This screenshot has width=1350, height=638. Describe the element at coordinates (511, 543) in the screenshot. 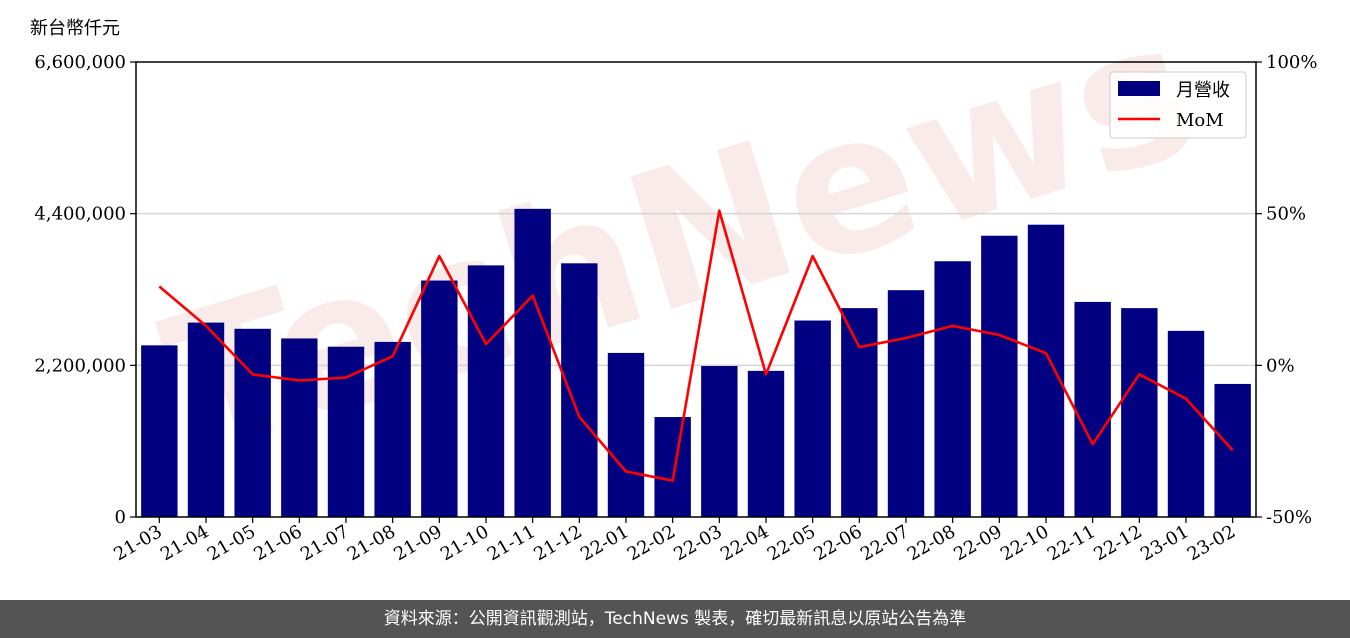

I see `x-tick-label: 21-11` at that location.